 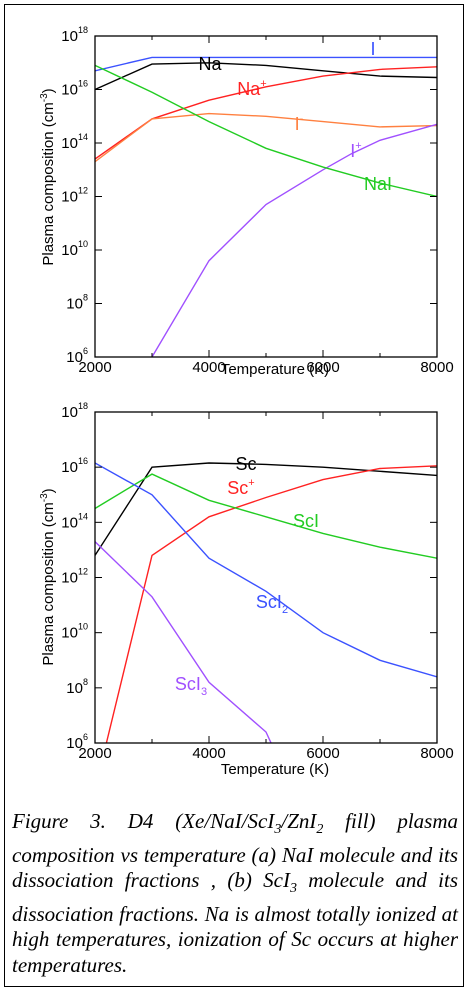 What do you see at coordinates (294, 240) in the screenshot?
I see `series-line-i-minusplus` at bounding box center [294, 240].